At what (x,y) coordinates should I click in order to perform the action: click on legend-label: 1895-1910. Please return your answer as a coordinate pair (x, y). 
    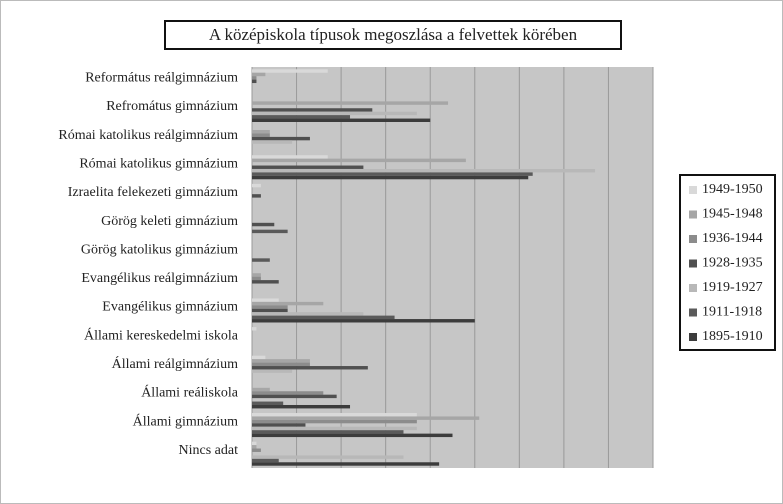
    Looking at the image, I should click on (732, 336).